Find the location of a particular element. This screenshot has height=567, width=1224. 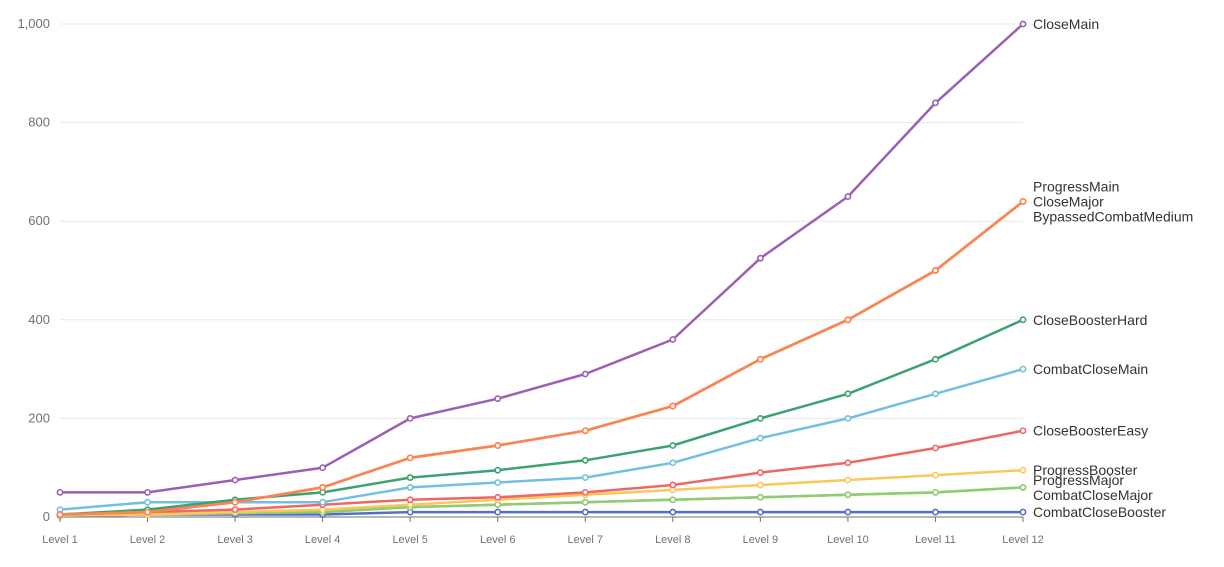

series-label-progressmajor: ProgressMajor is located at coordinates (1078, 480).